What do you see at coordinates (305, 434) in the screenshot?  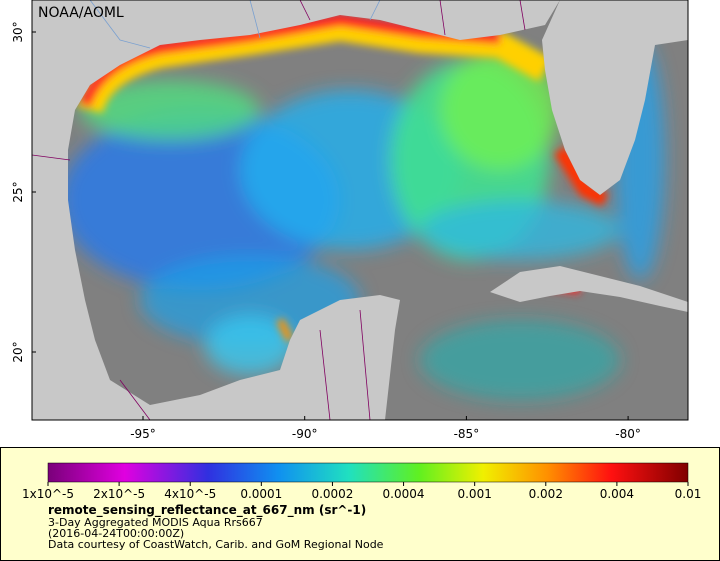 I see `lon-tick-label: -90°` at bounding box center [305, 434].